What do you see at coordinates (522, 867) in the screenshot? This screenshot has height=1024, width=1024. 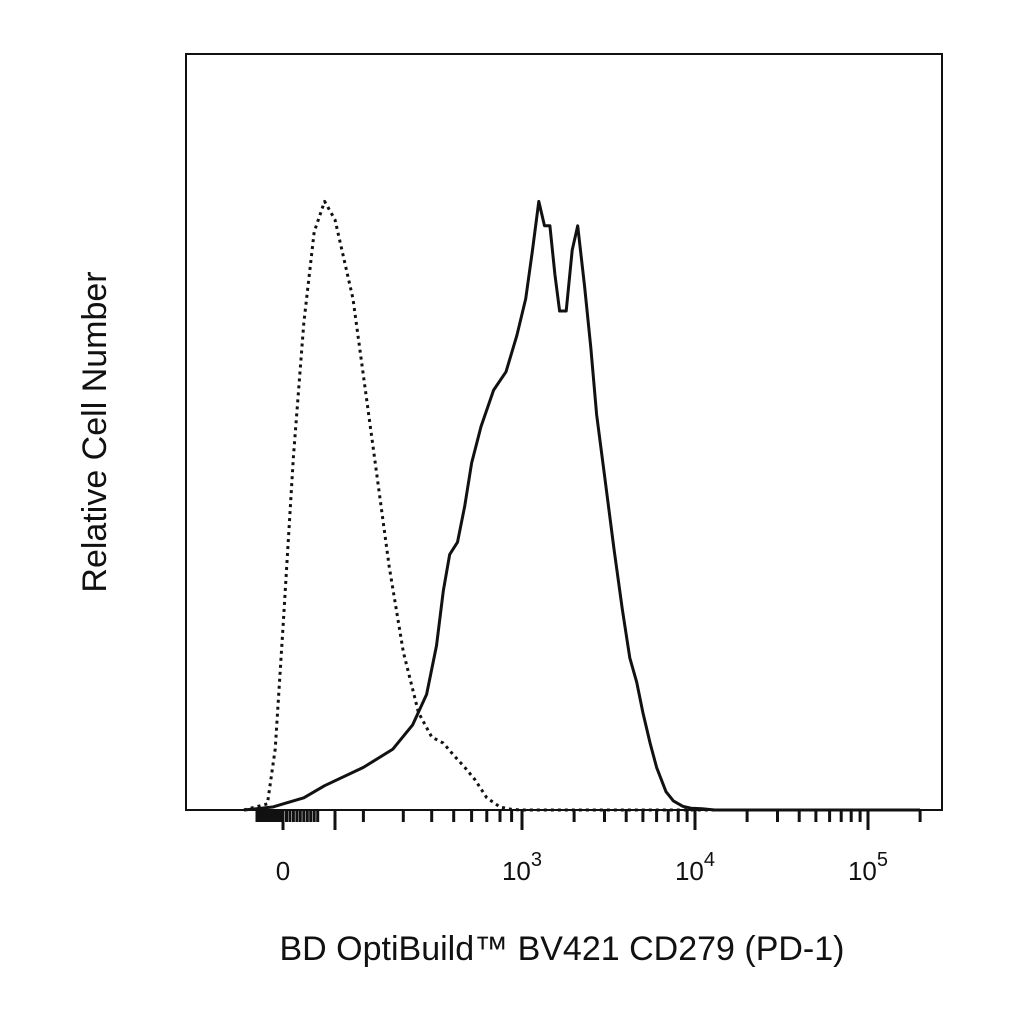 I see `x-tick-label: 10³` at bounding box center [522, 867].